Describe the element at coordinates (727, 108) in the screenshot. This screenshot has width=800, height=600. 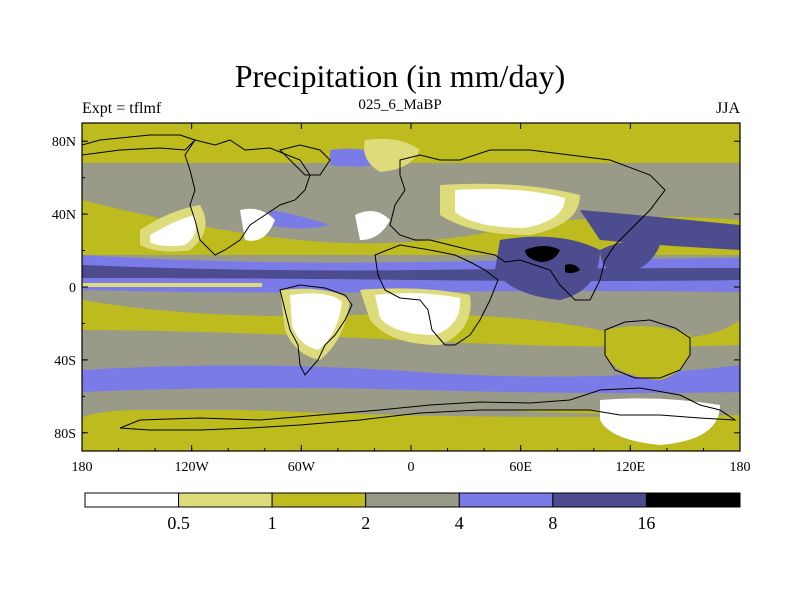
I see `season-label: JJA` at that location.